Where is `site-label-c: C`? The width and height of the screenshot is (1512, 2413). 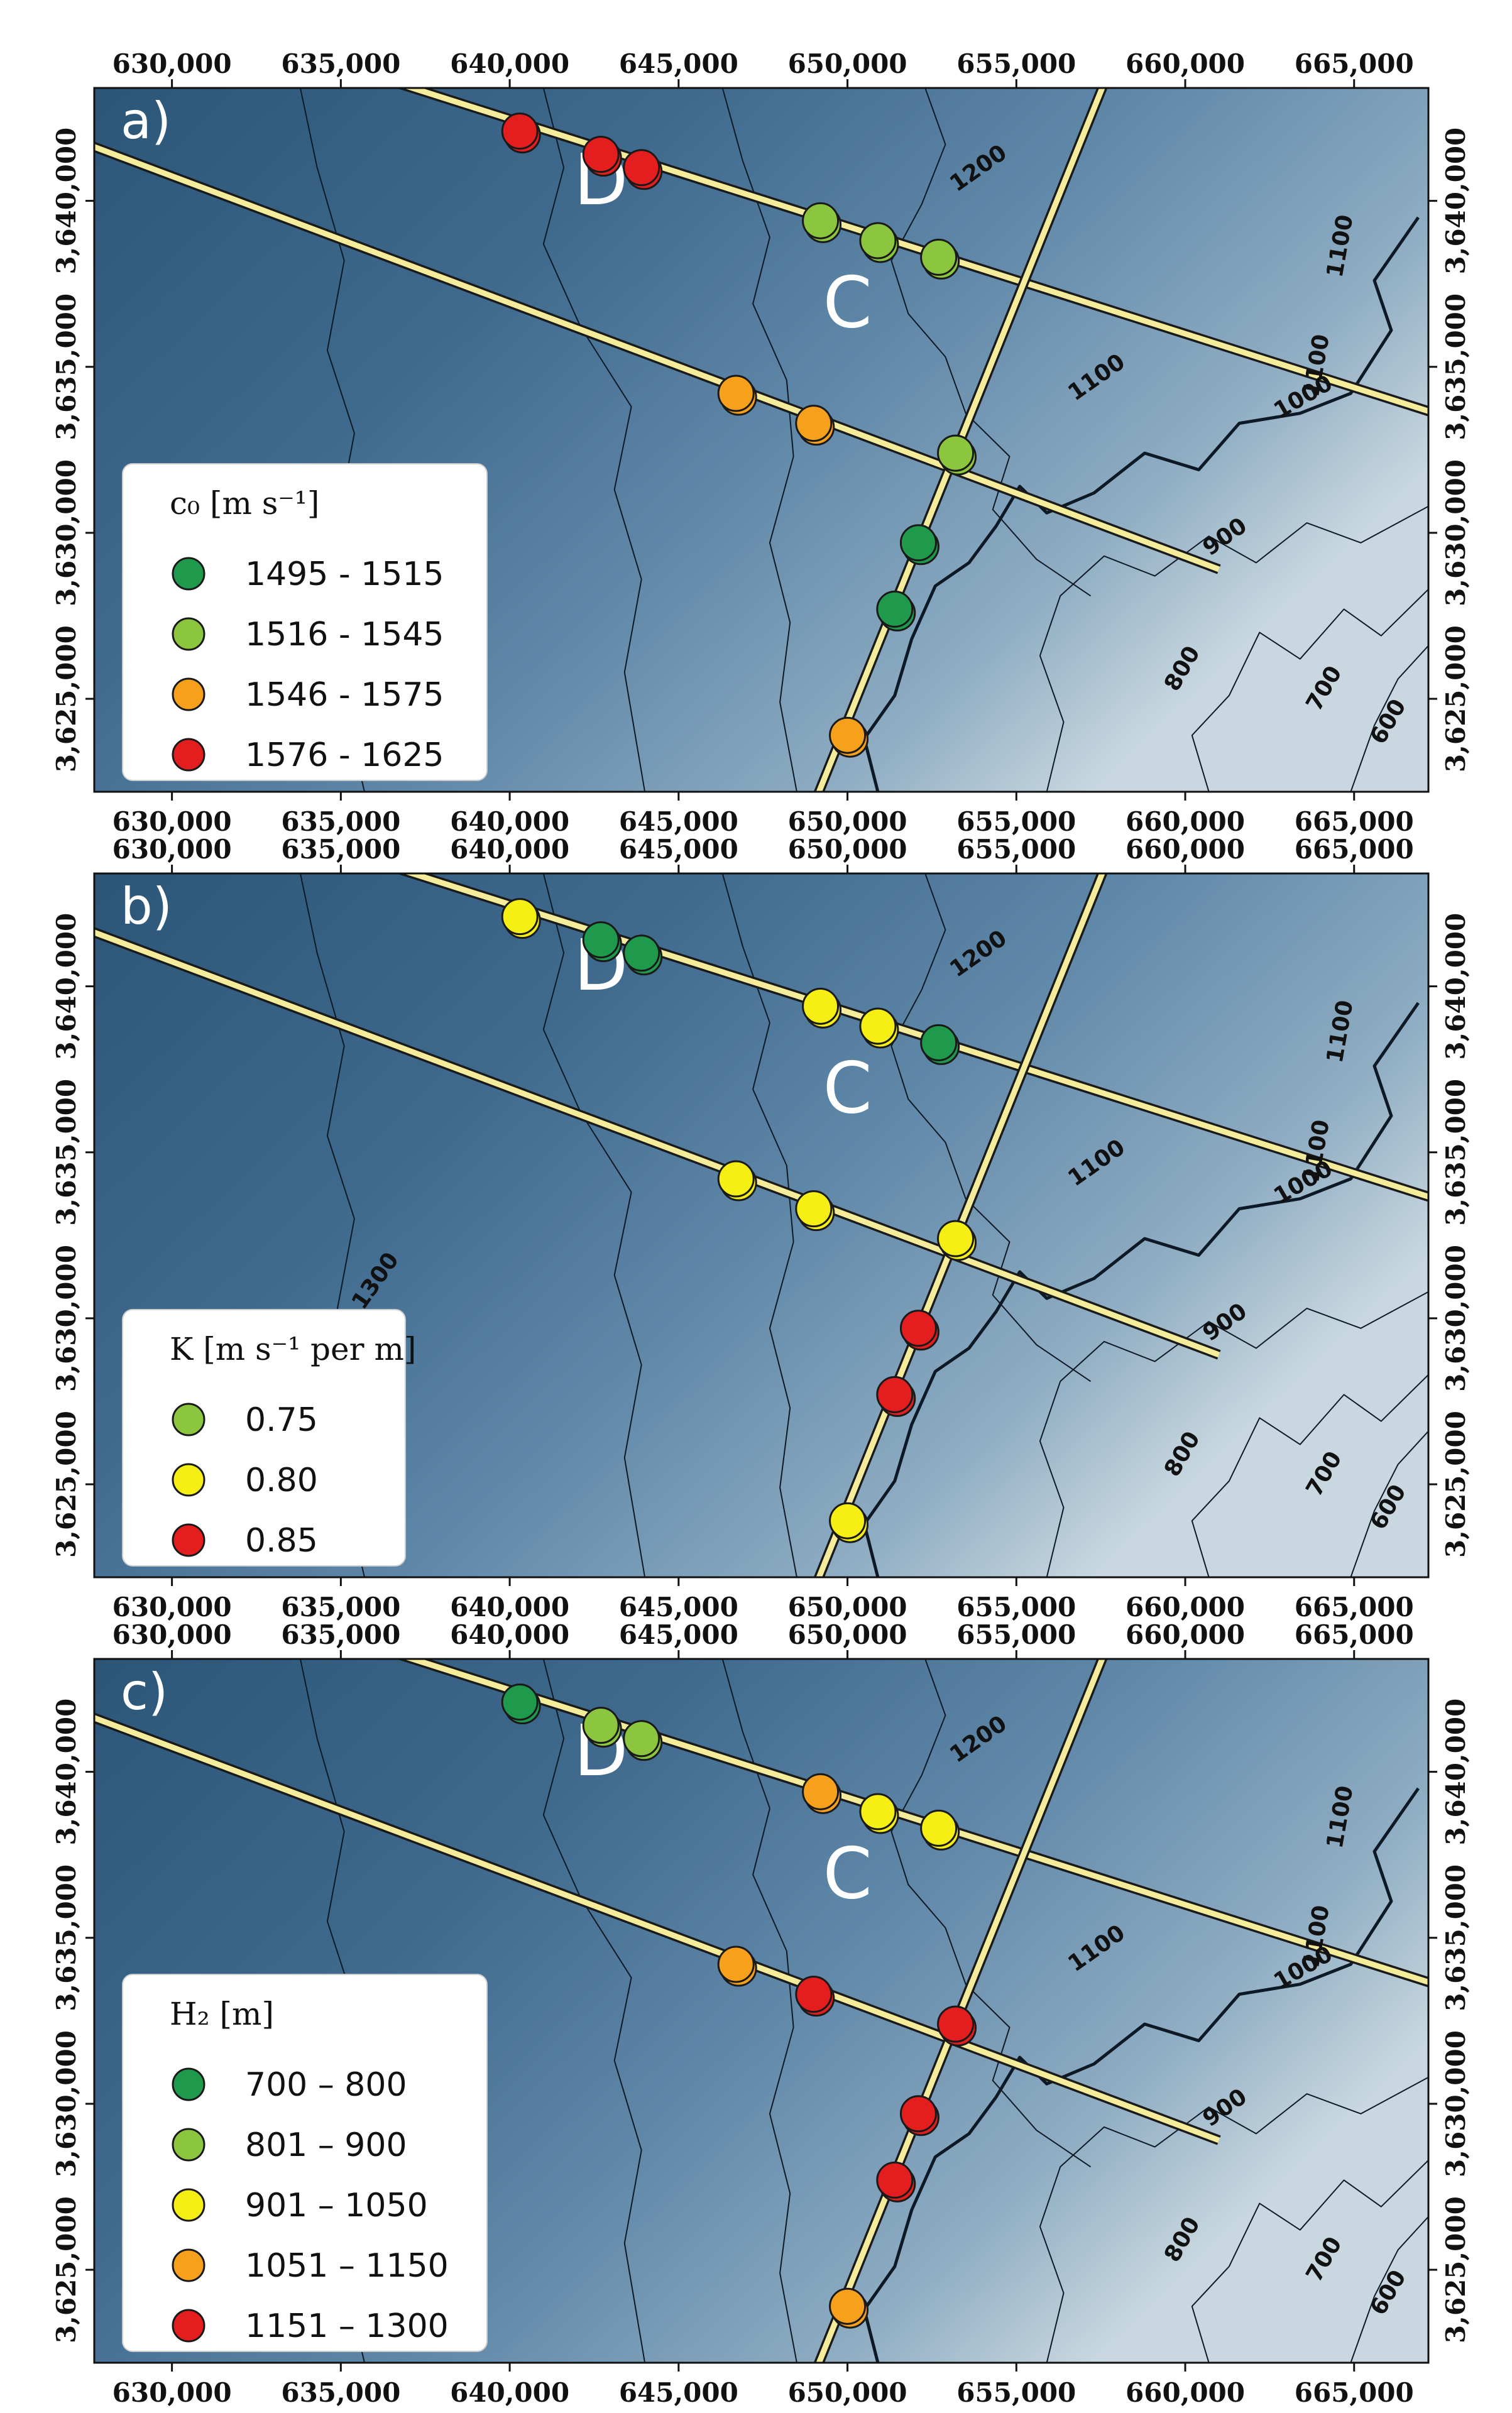
site-label-c: C is located at coordinates (847, 1088).